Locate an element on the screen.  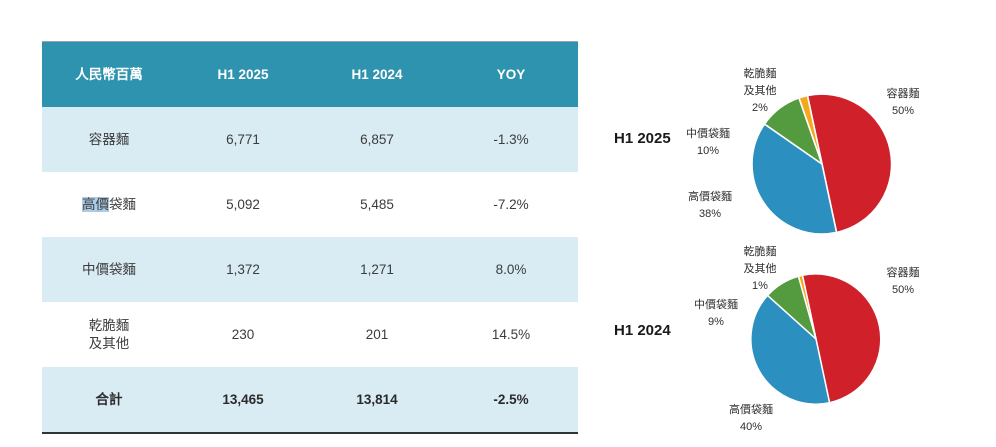
header-cell-currency: 人民幣百萬 is located at coordinates (109, 74).